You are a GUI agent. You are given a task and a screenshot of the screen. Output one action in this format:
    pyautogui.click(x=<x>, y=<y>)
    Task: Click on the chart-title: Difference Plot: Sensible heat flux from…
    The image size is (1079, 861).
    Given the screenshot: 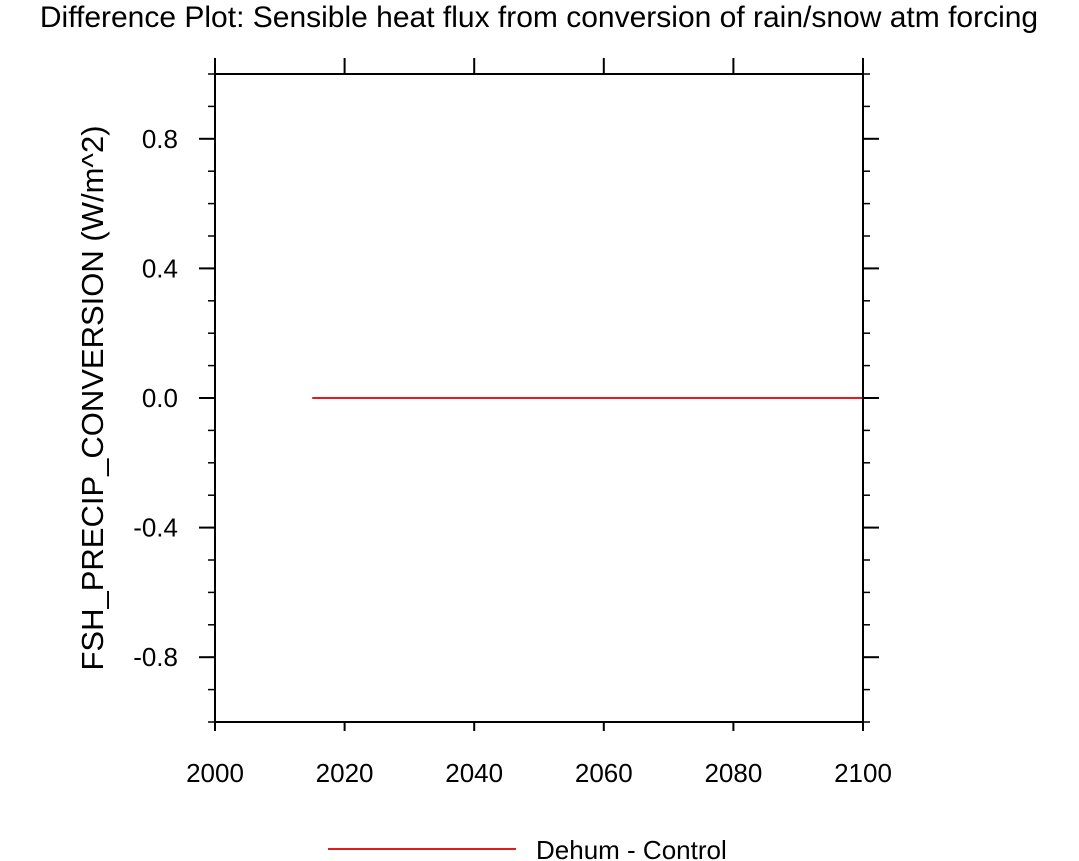 What is the action you would take?
    pyautogui.click(x=539, y=17)
    